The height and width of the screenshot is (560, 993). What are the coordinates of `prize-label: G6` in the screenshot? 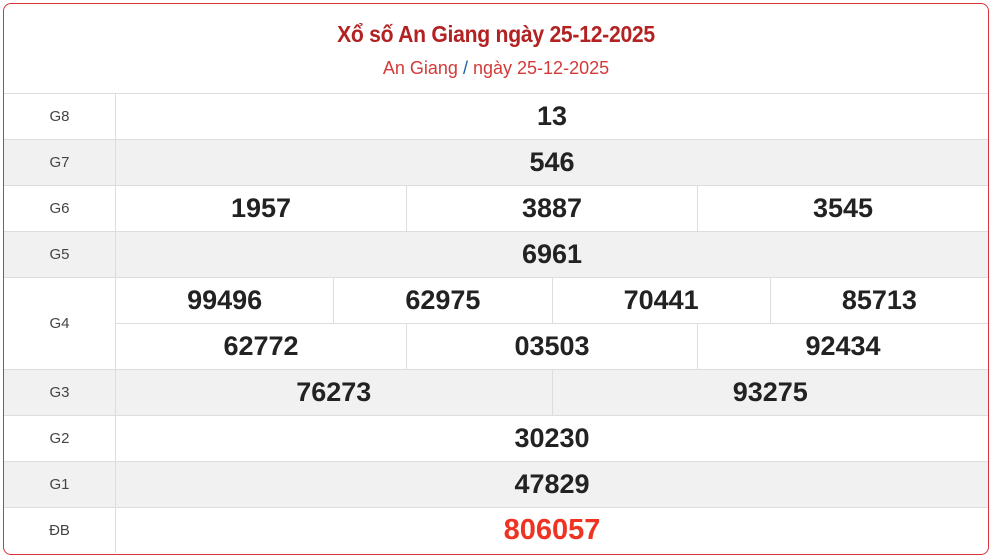 It's located at (60, 208).